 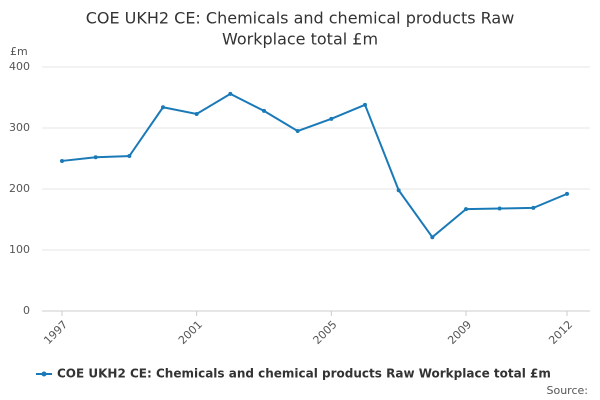 What do you see at coordinates (44, 374) in the screenshot?
I see `legend-marker` at bounding box center [44, 374].